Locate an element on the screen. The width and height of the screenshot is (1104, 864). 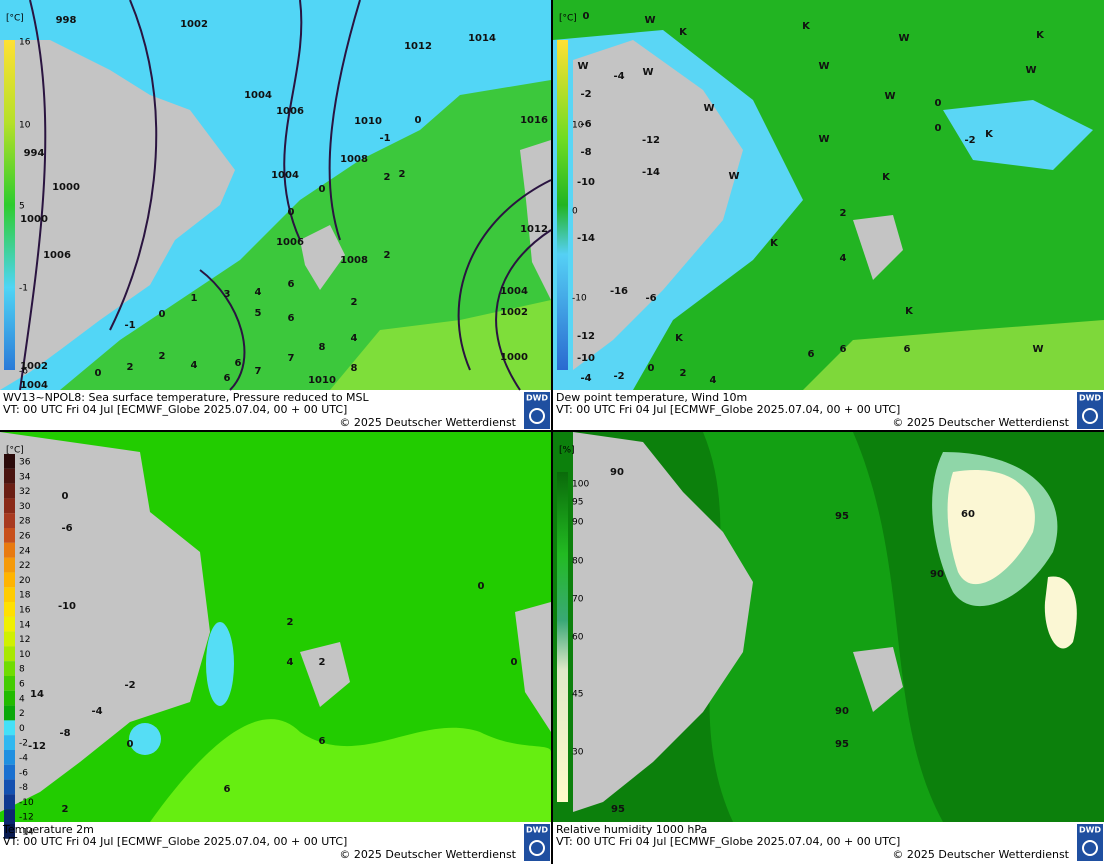
contour-label: 1010 is located at coordinates (368, 121).